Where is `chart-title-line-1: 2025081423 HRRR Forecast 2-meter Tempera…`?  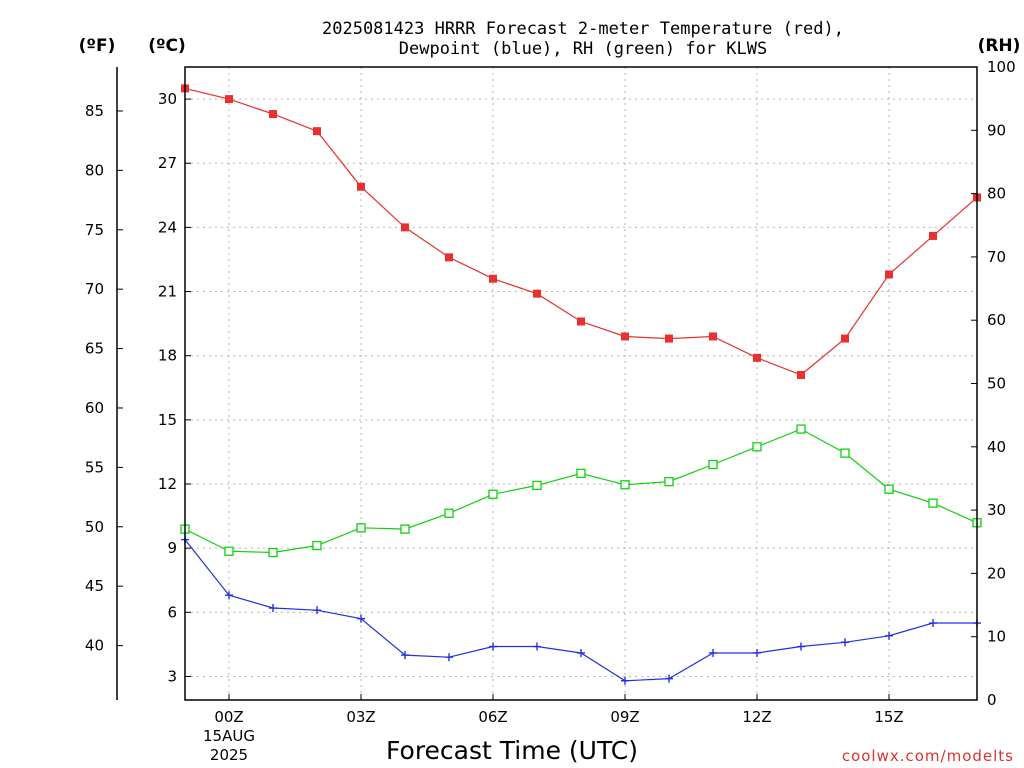
chart-title-line-1: 2025081423 HRRR Forecast 2-meter Tempera… is located at coordinates (583, 29).